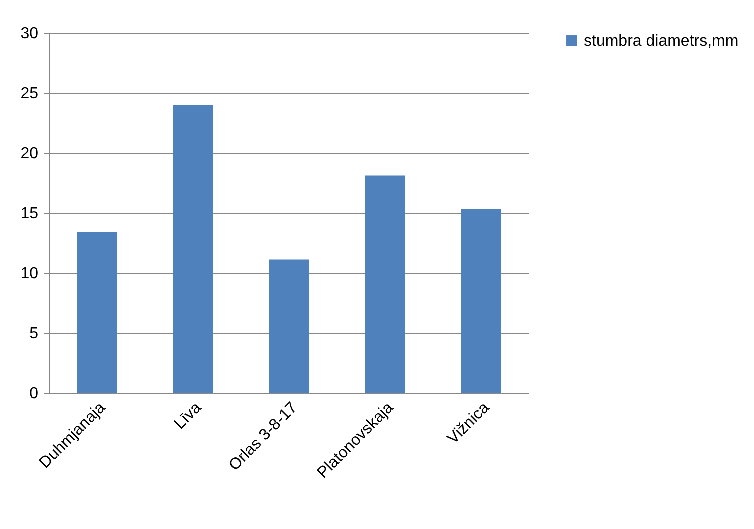  Describe the element at coordinates (29, 34) in the screenshot. I see `y-tick-label: 30` at that location.